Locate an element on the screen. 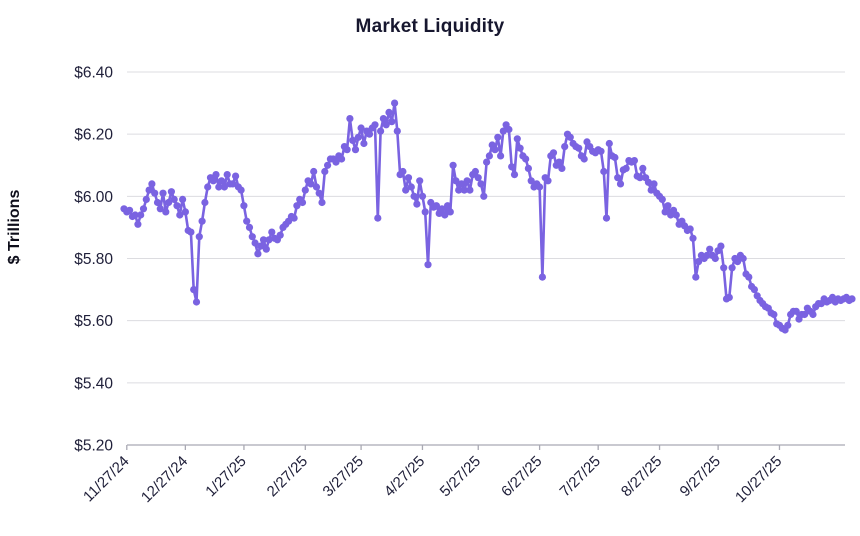  x-tick-label: 2/27/25 is located at coordinates (287, 476).